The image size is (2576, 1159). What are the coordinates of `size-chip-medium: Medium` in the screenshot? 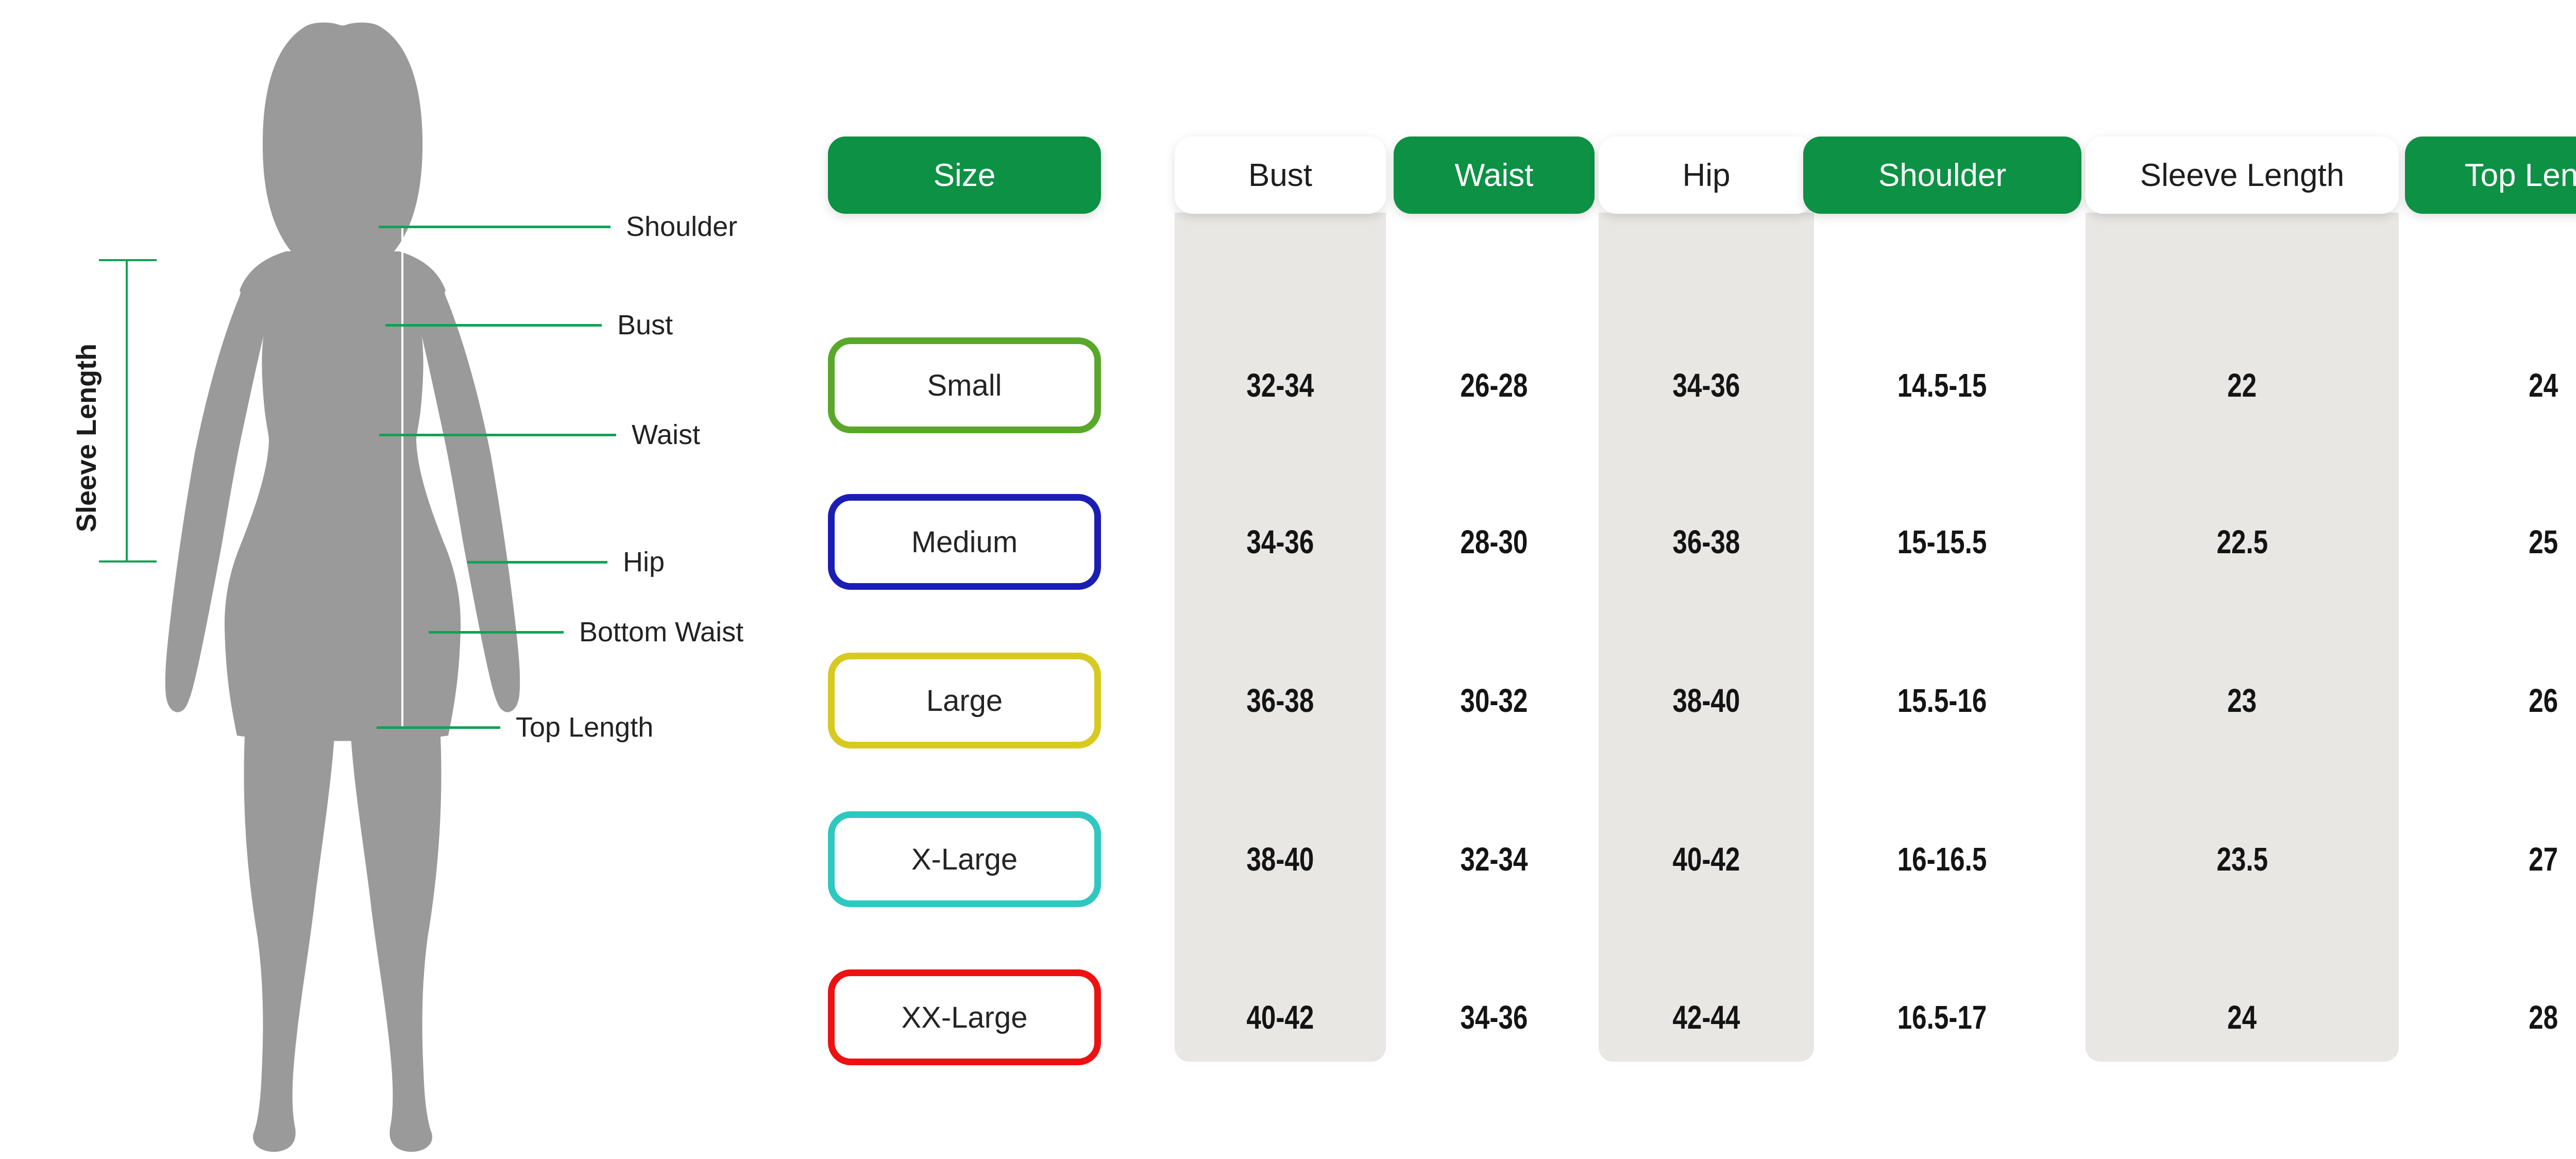 It's located at (965, 542).